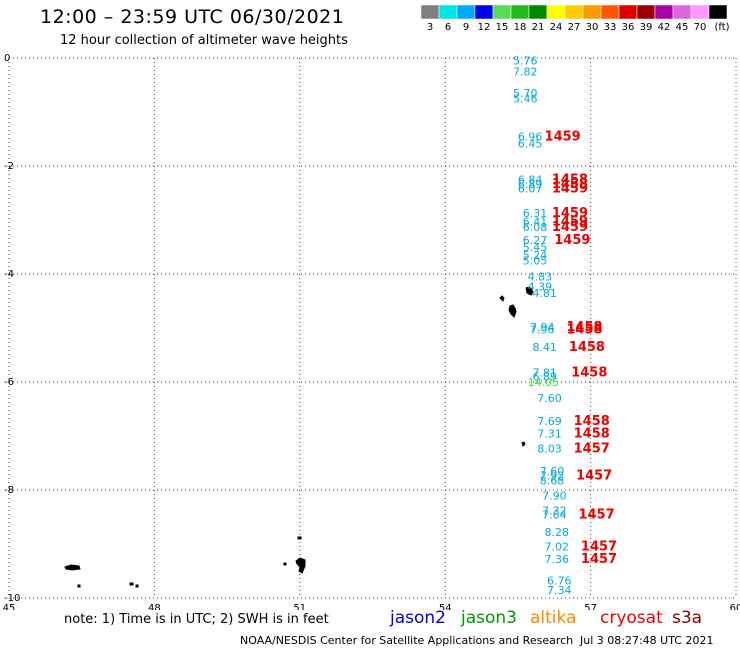 The image size is (740, 650). I want to click on colorbar-label: (ft), so click(722, 27).